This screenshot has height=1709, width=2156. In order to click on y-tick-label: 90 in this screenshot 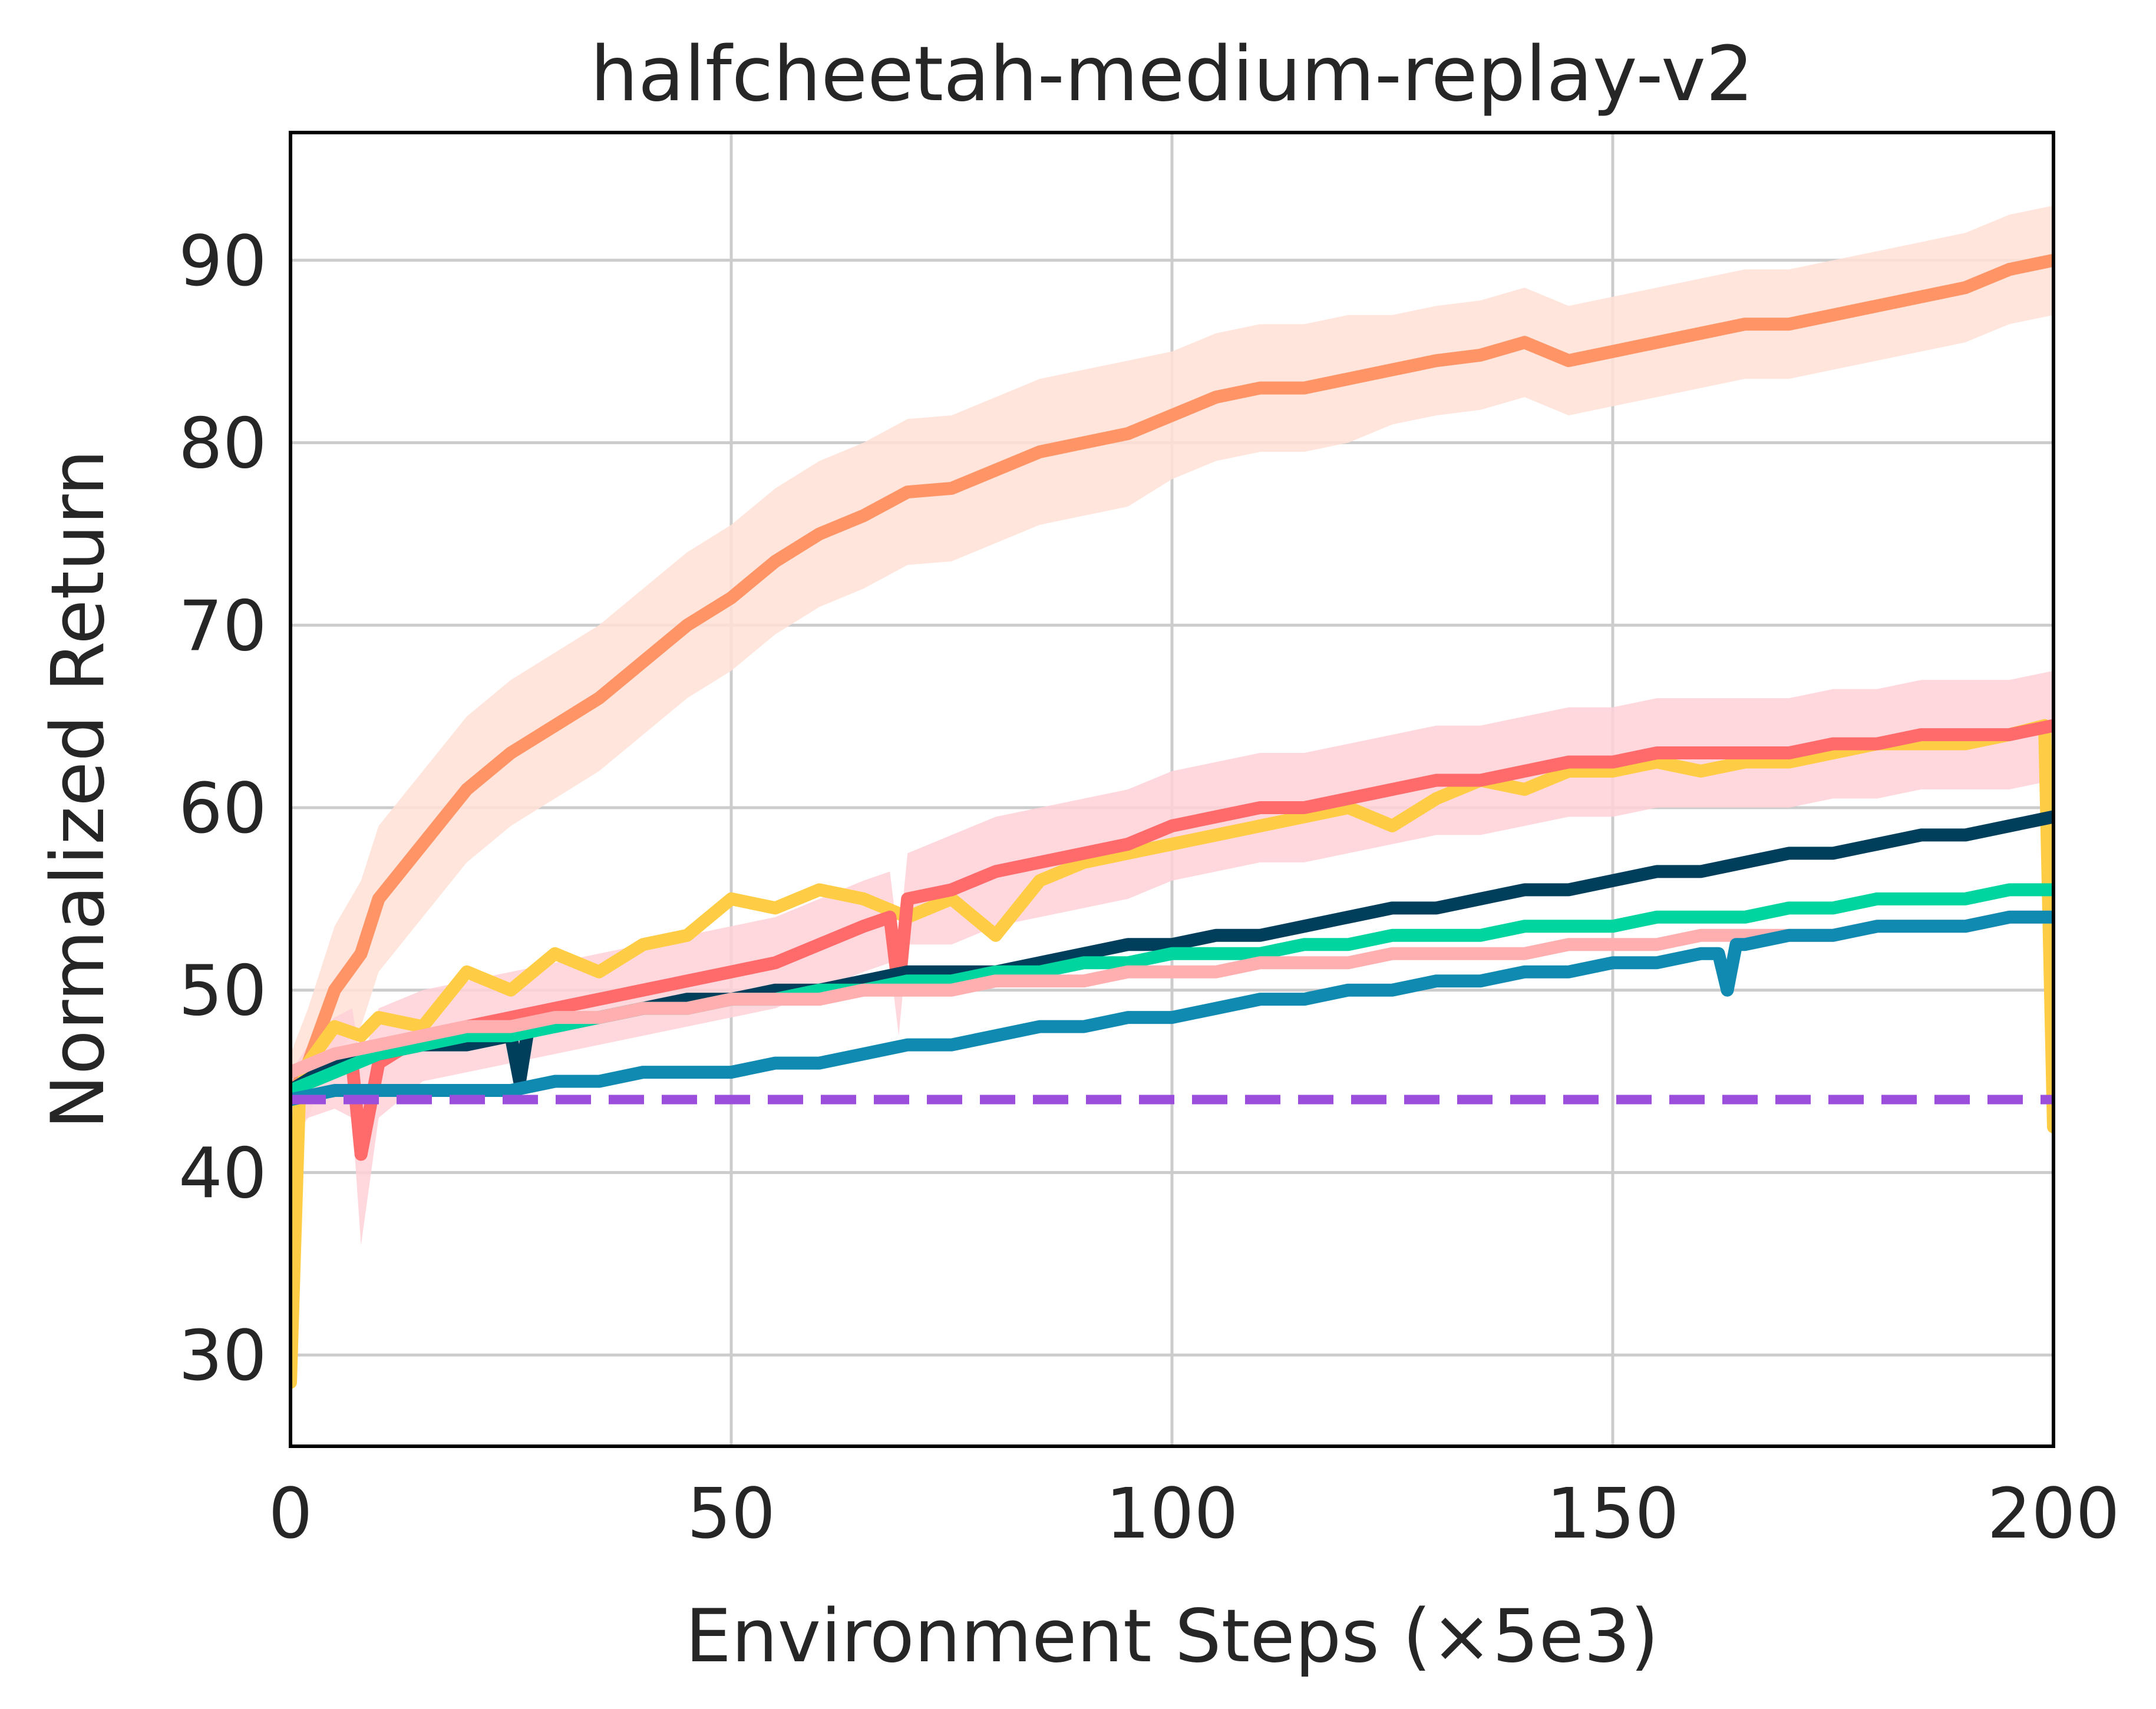, I will do `click(223, 261)`.